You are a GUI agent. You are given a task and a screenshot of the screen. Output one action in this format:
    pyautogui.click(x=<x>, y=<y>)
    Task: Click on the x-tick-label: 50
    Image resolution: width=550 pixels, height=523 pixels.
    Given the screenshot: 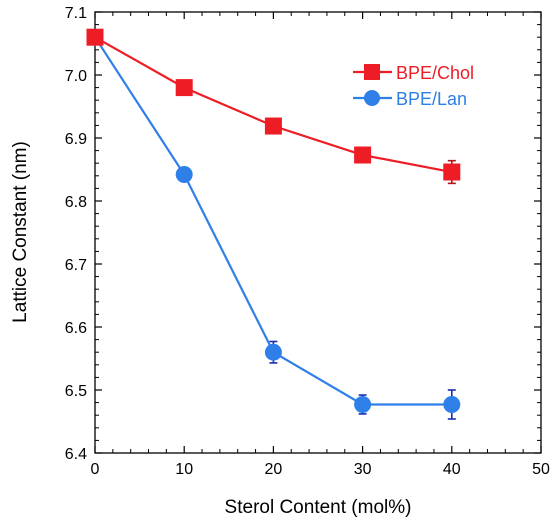 What is the action you would take?
    pyautogui.click(x=541, y=469)
    